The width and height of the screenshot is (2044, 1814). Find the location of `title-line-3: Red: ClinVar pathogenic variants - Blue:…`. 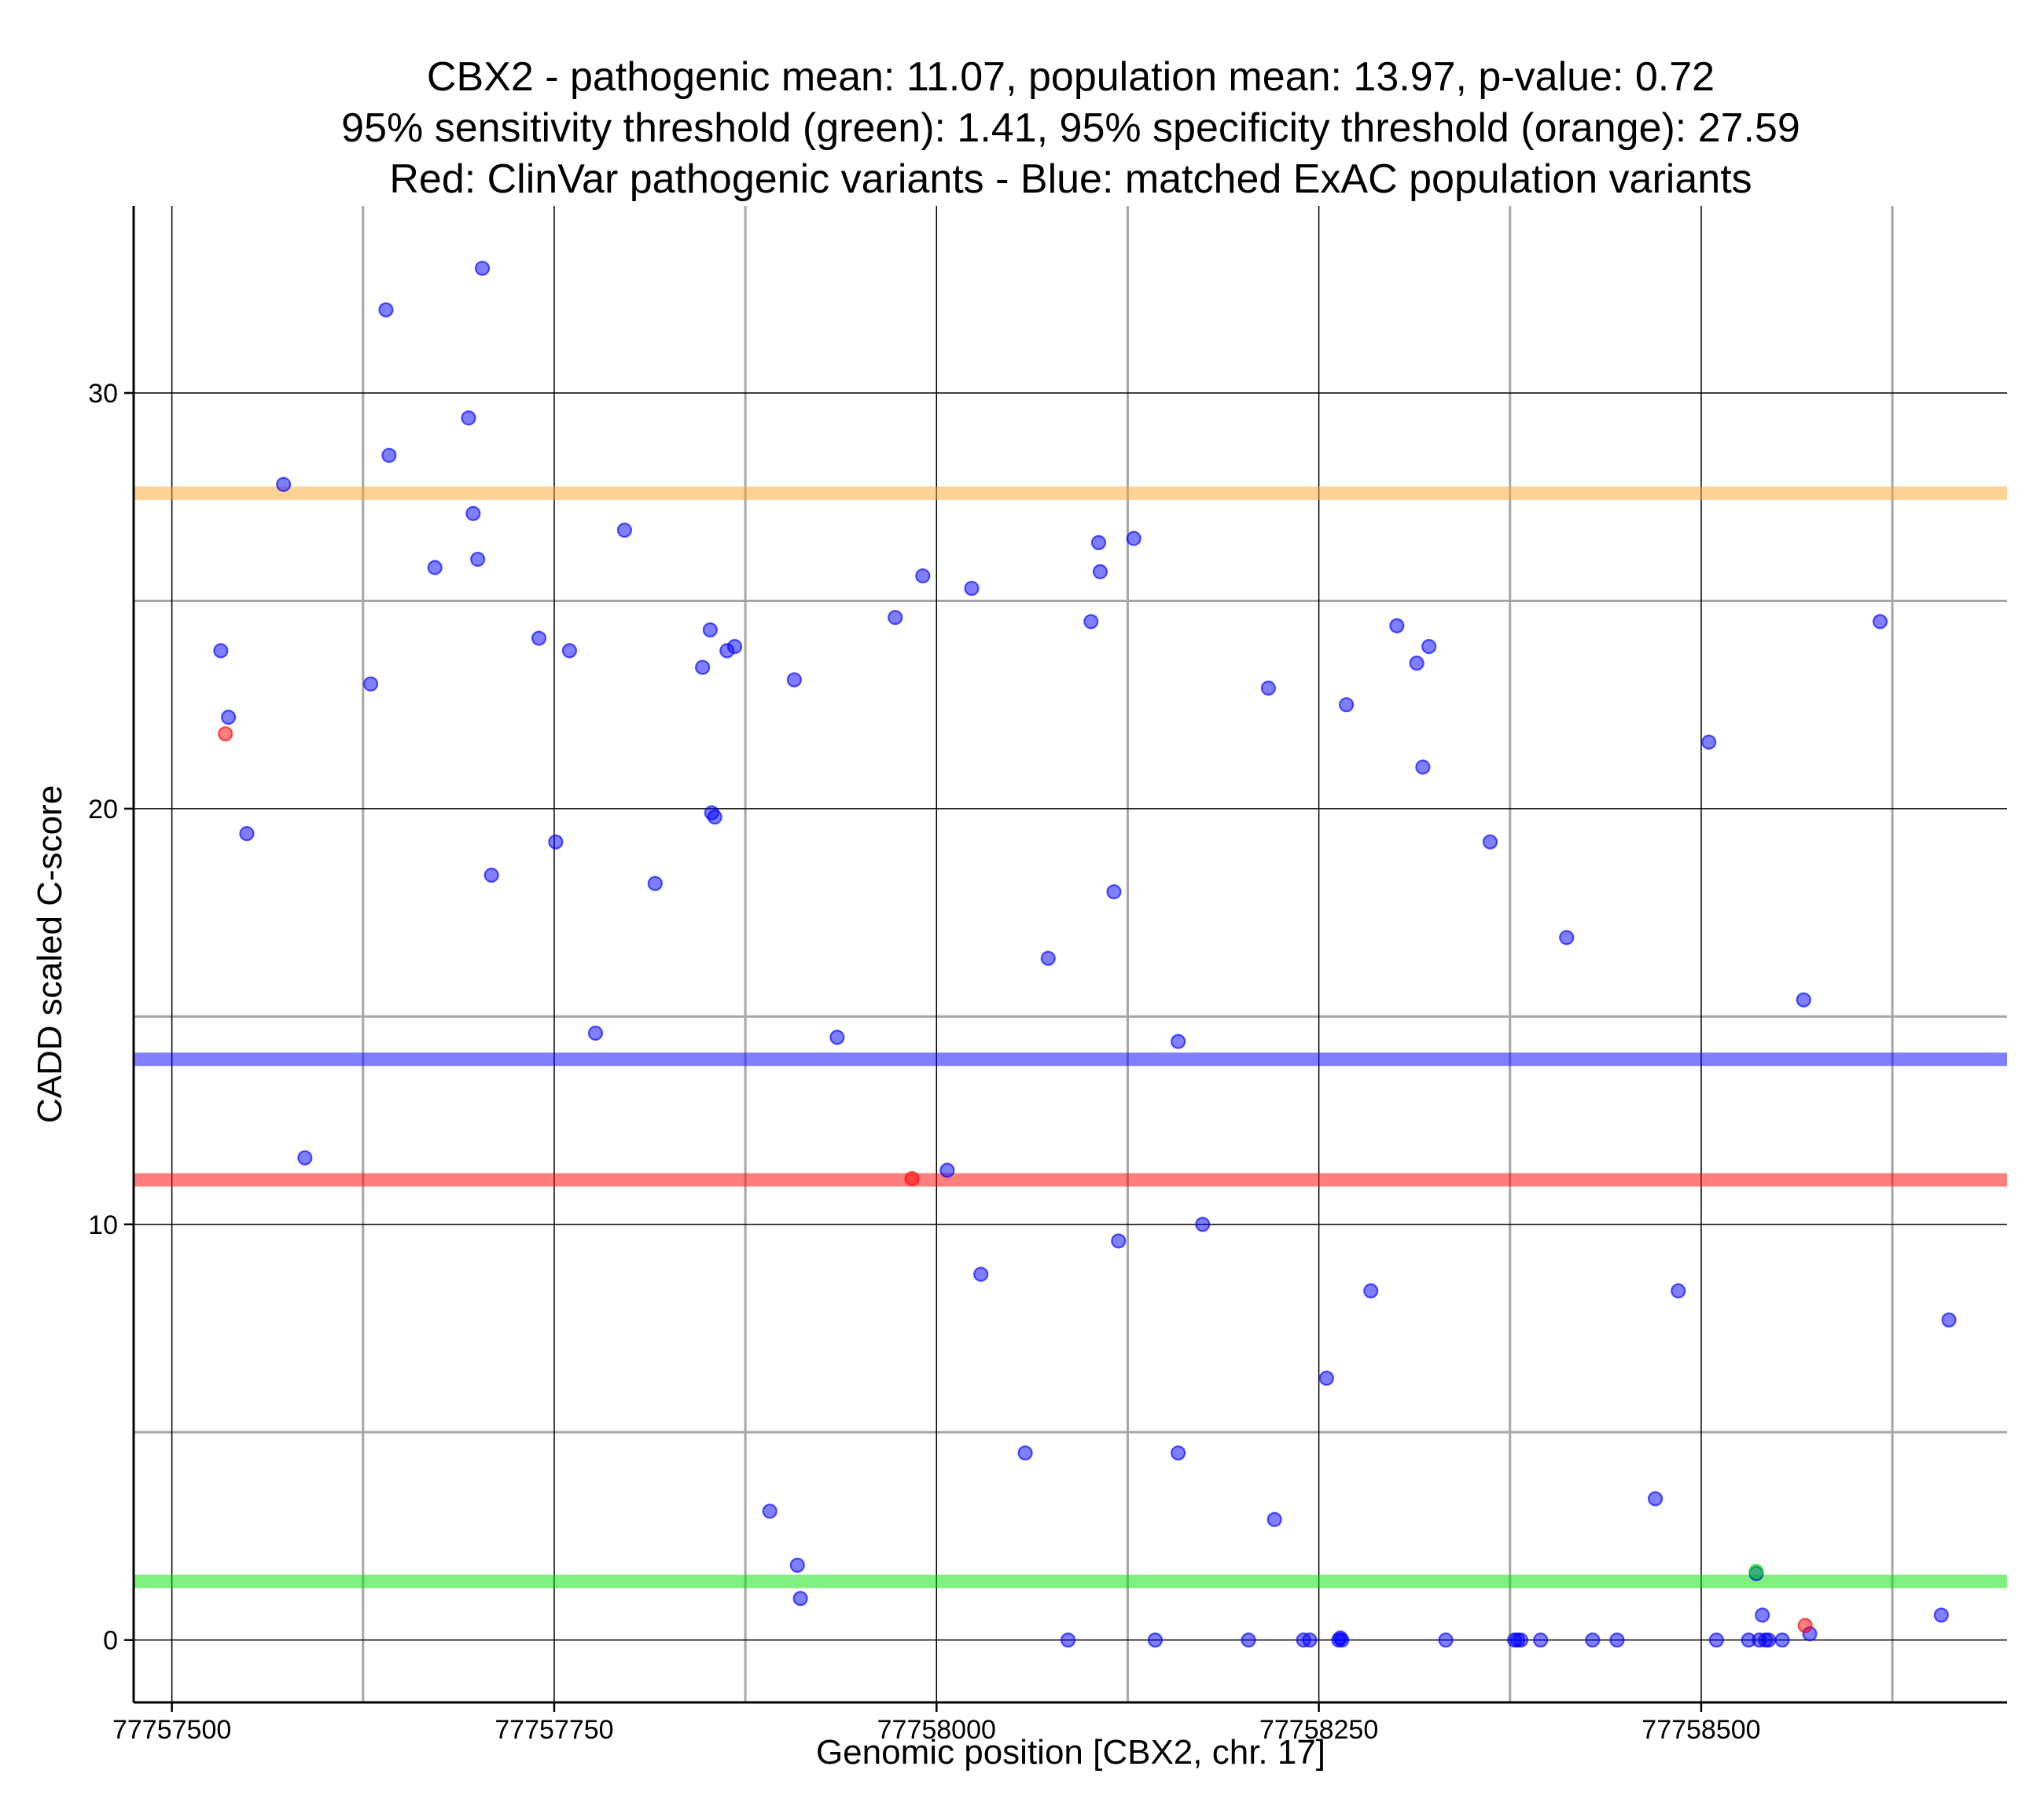

title-line-3: Red: ClinVar pathogenic variants - Blue:… is located at coordinates (1071, 179).